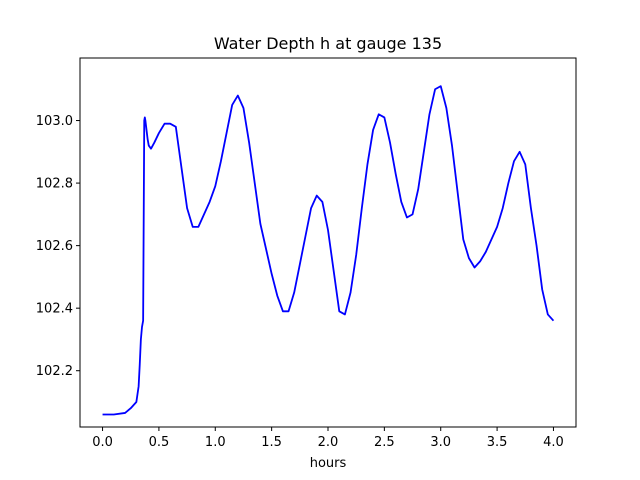 The image size is (640, 480). Describe the element at coordinates (54, 184) in the screenshot. I see `y-tick-label: 102.8` at that location.